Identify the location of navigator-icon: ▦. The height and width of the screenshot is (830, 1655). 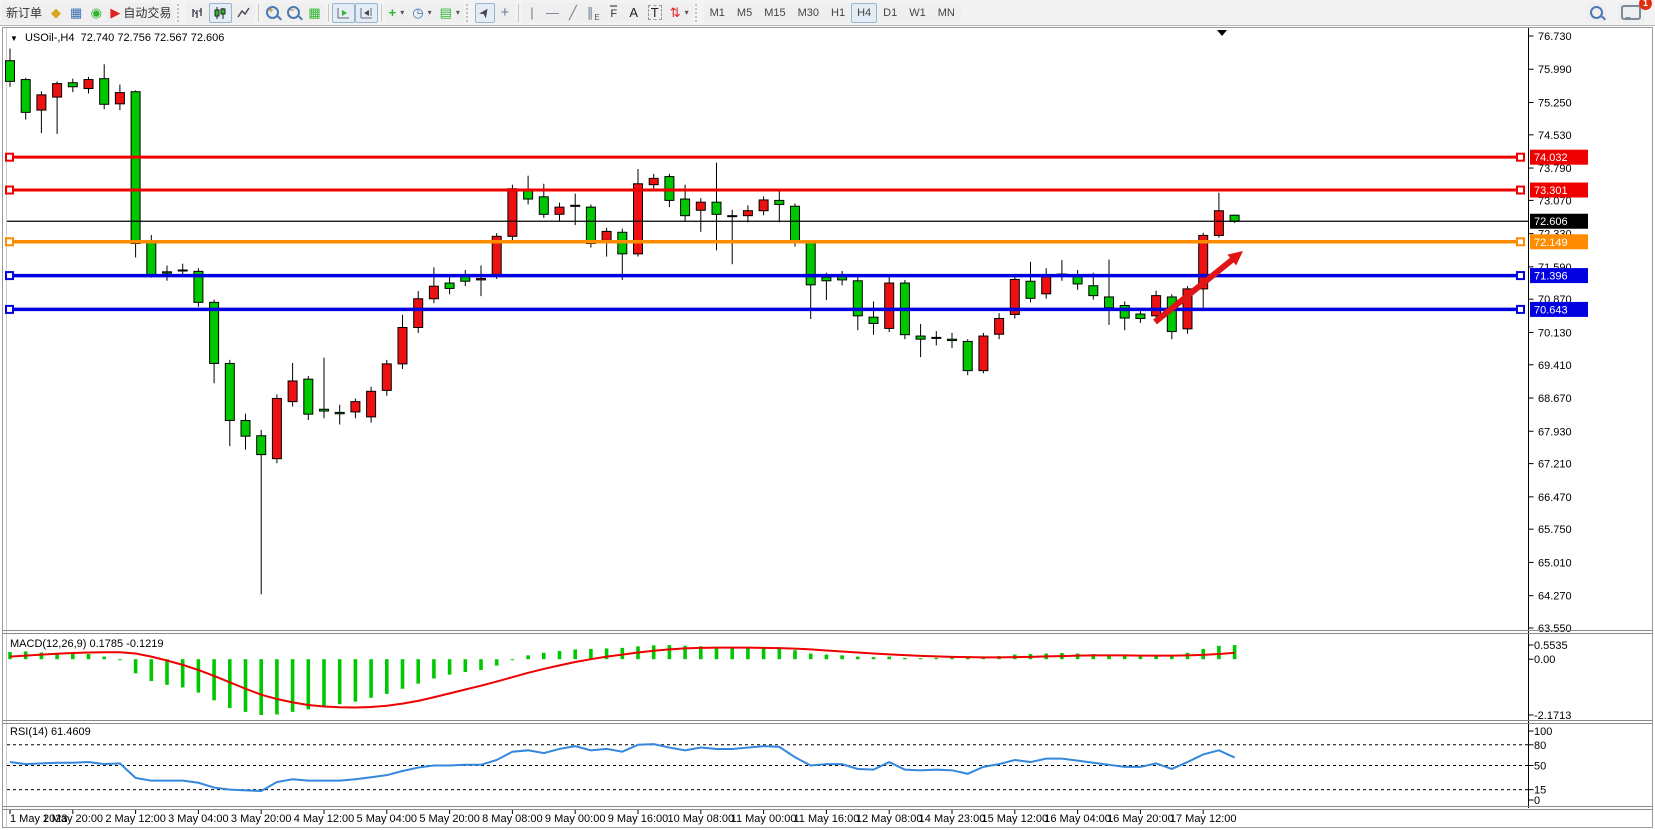
(76, 12).